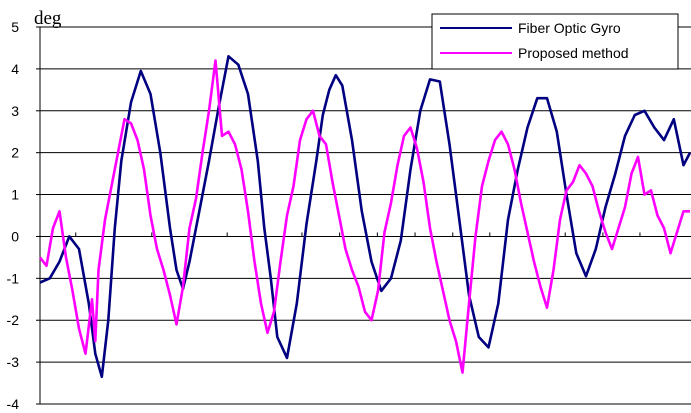 The height and width of the screenshot is (413, 691). Describe the element at coordinates (15, 195) in the screenshot. I see `y-tick-label-5: 1` at that location.